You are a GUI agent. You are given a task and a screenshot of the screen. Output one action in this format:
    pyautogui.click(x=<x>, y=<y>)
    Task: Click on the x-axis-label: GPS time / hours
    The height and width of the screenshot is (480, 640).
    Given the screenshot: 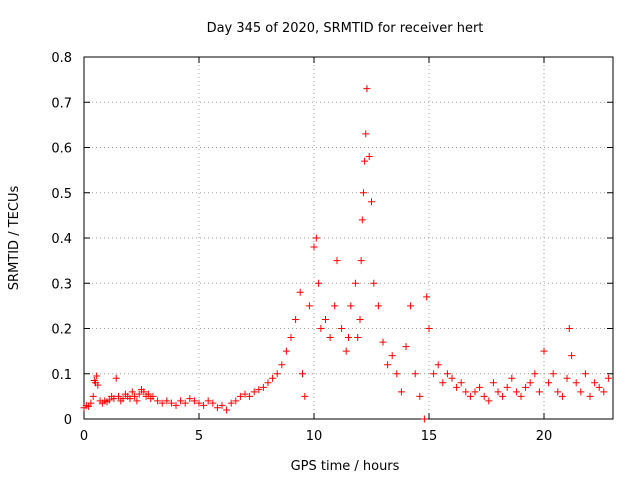 What is the action you would take?
    pyautogui.click(x=345, y=466)
    